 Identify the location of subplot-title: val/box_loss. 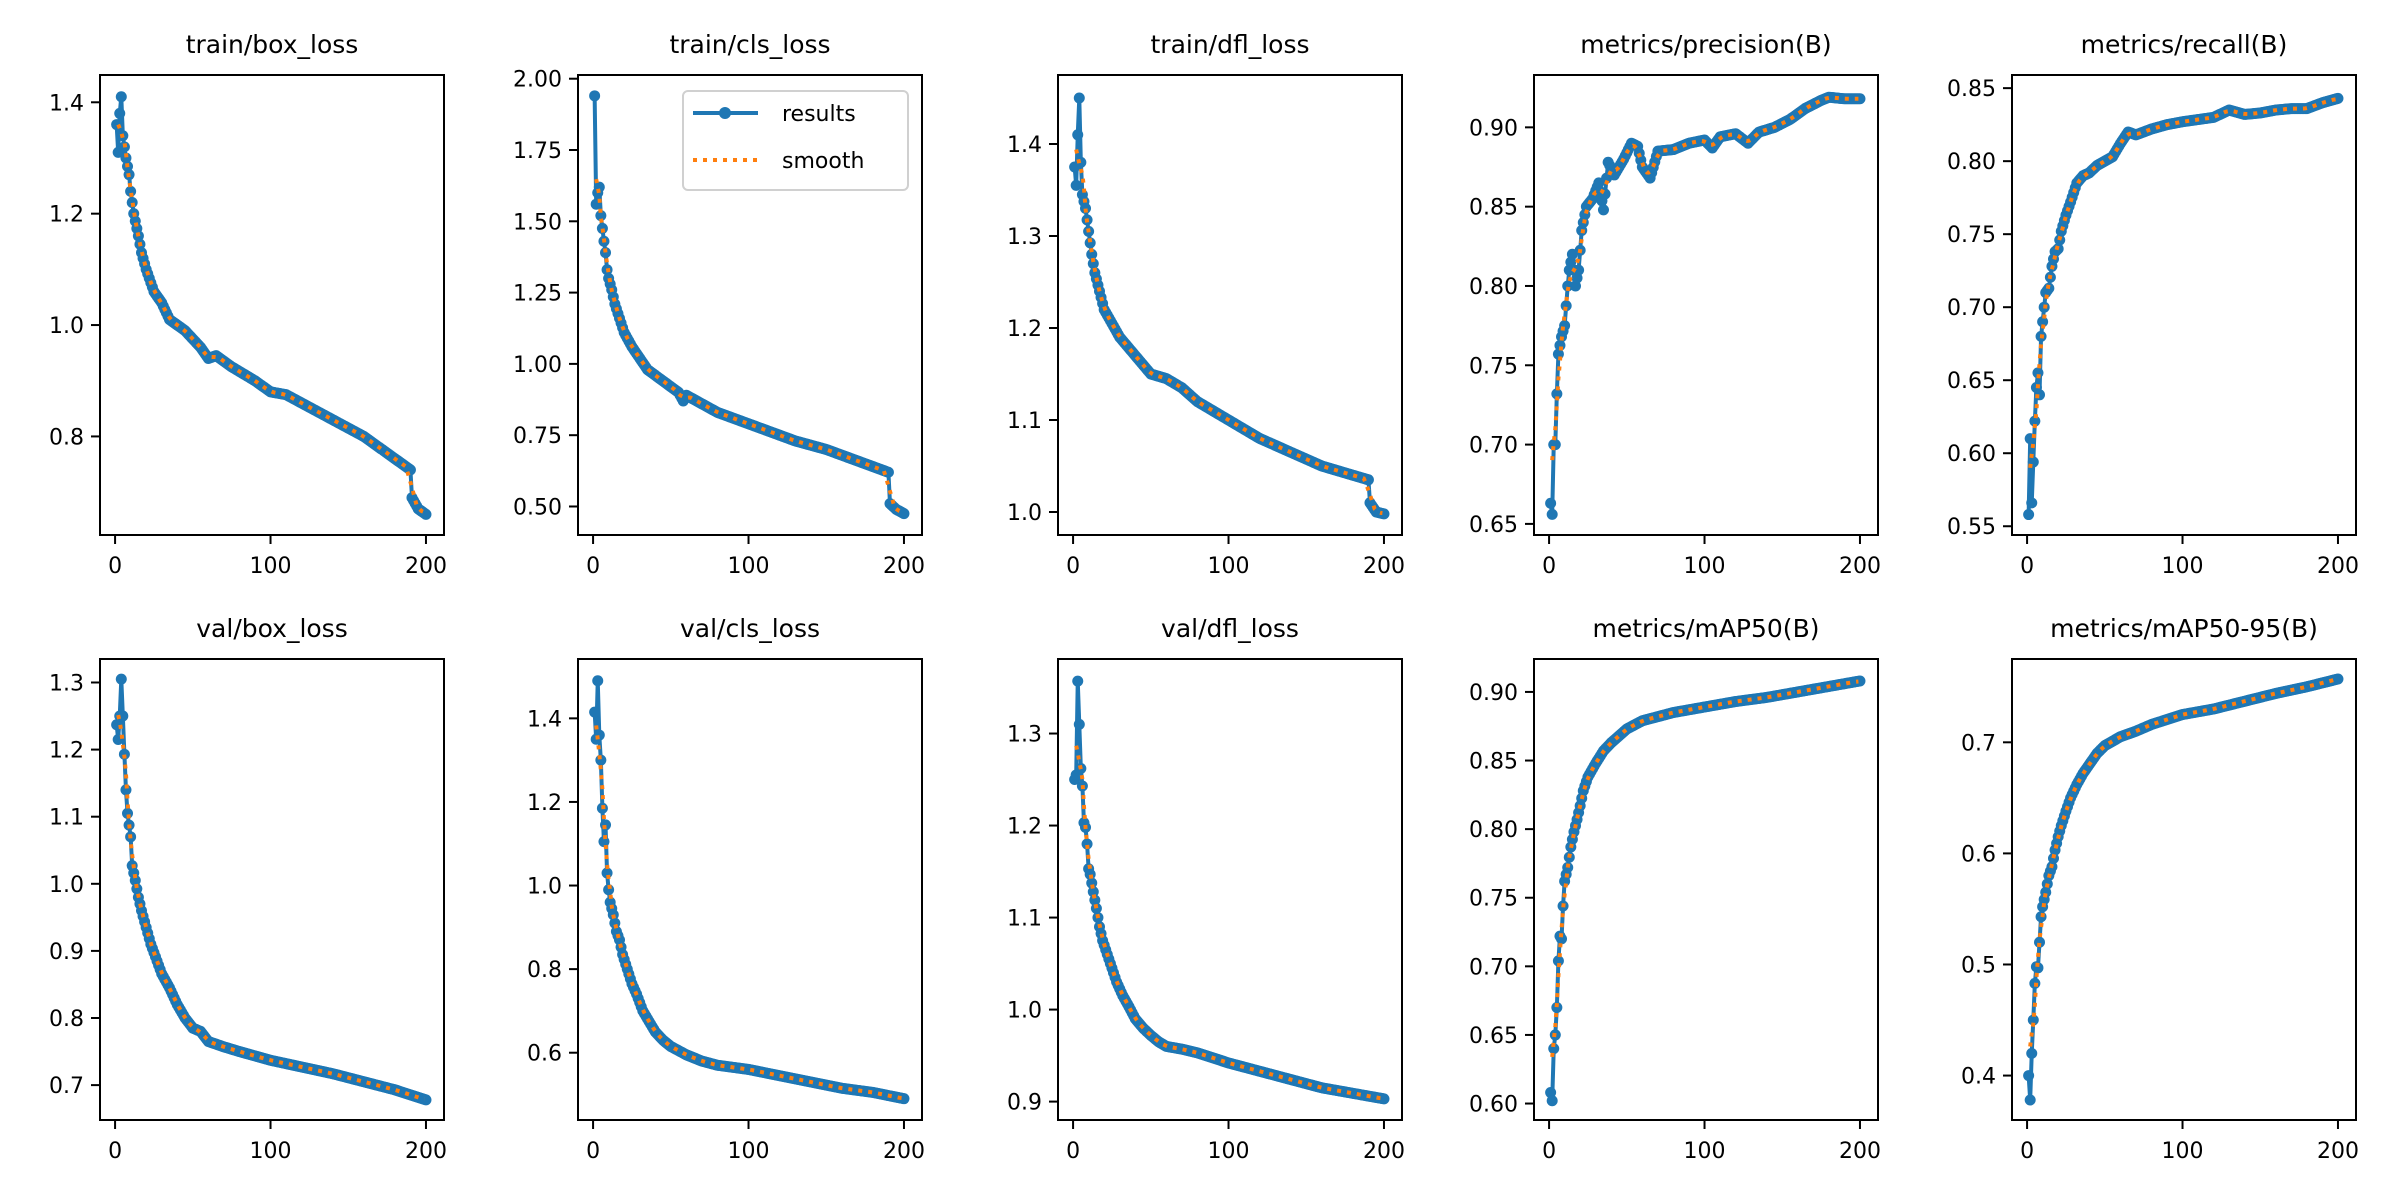
(271, 628).